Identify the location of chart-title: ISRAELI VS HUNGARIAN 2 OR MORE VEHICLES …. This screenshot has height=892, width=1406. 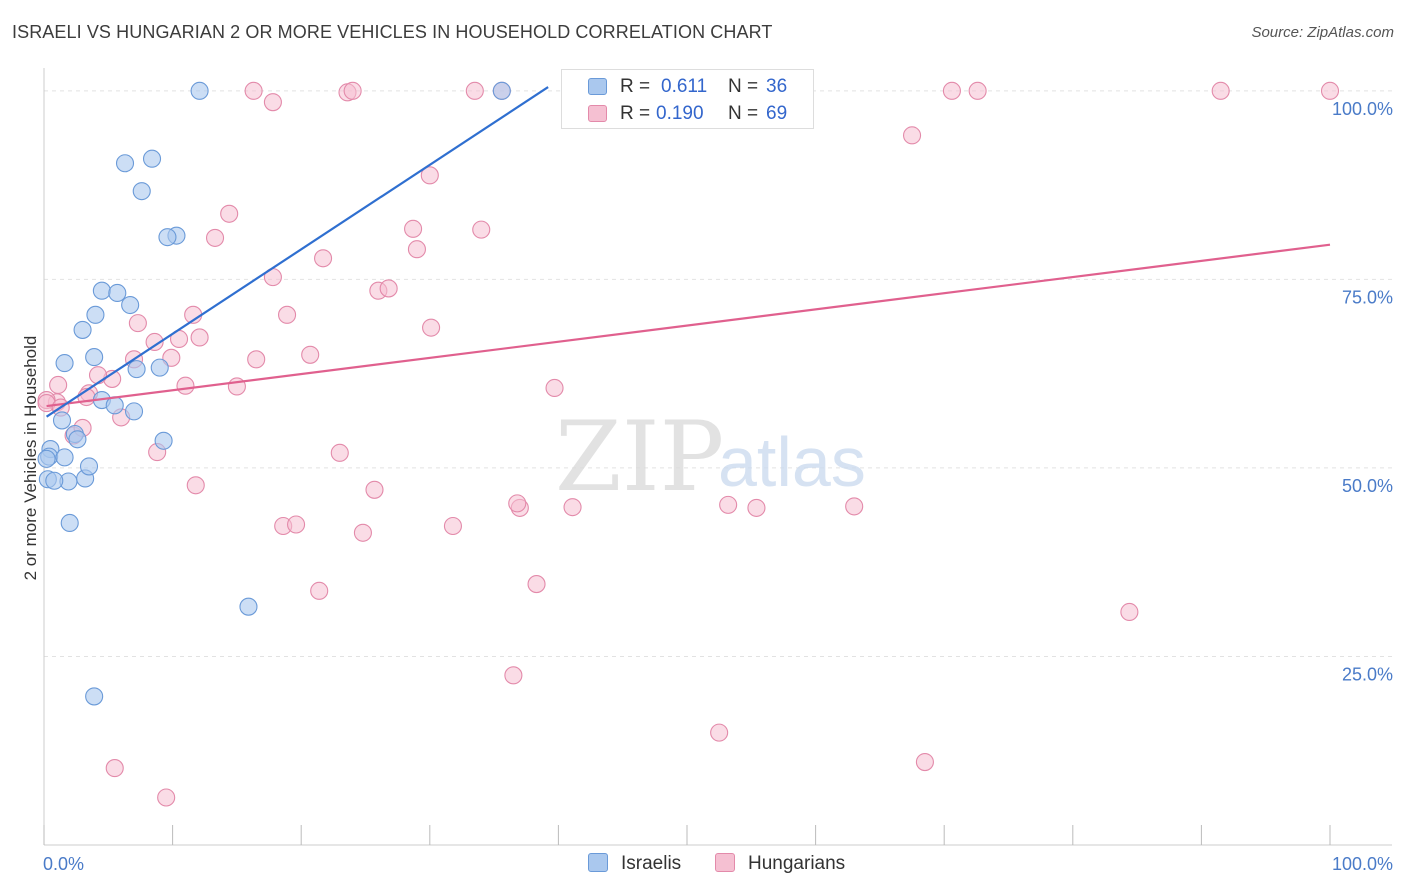
(392, 32).